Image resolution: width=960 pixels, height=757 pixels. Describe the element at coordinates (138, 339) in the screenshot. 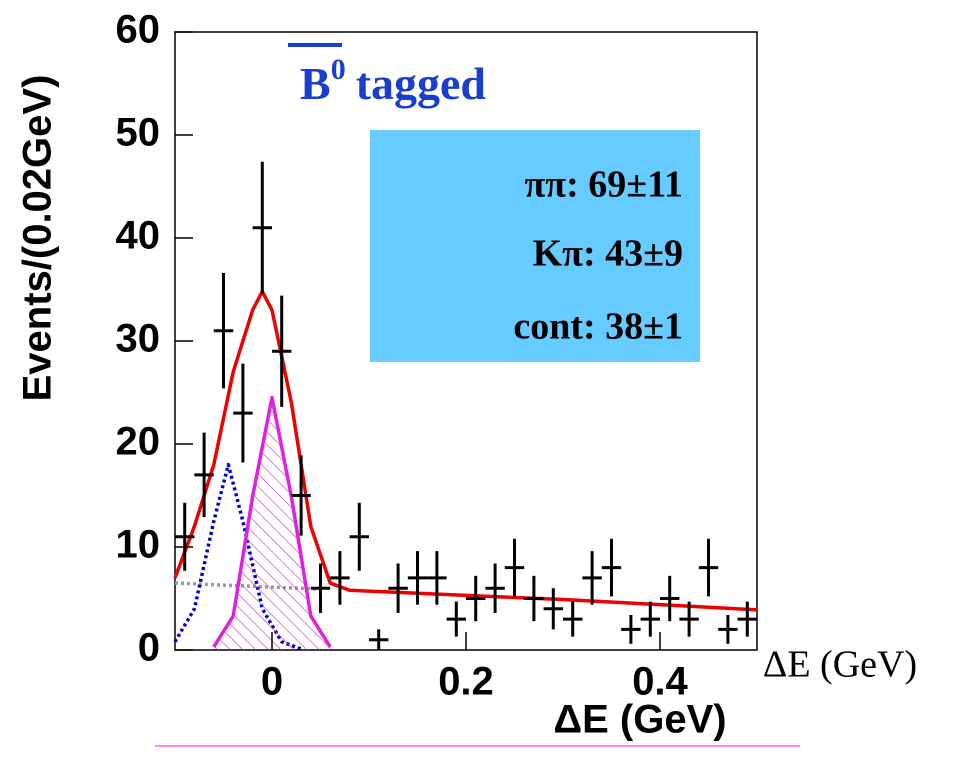

I see `y-tick-label: 30` at that location.